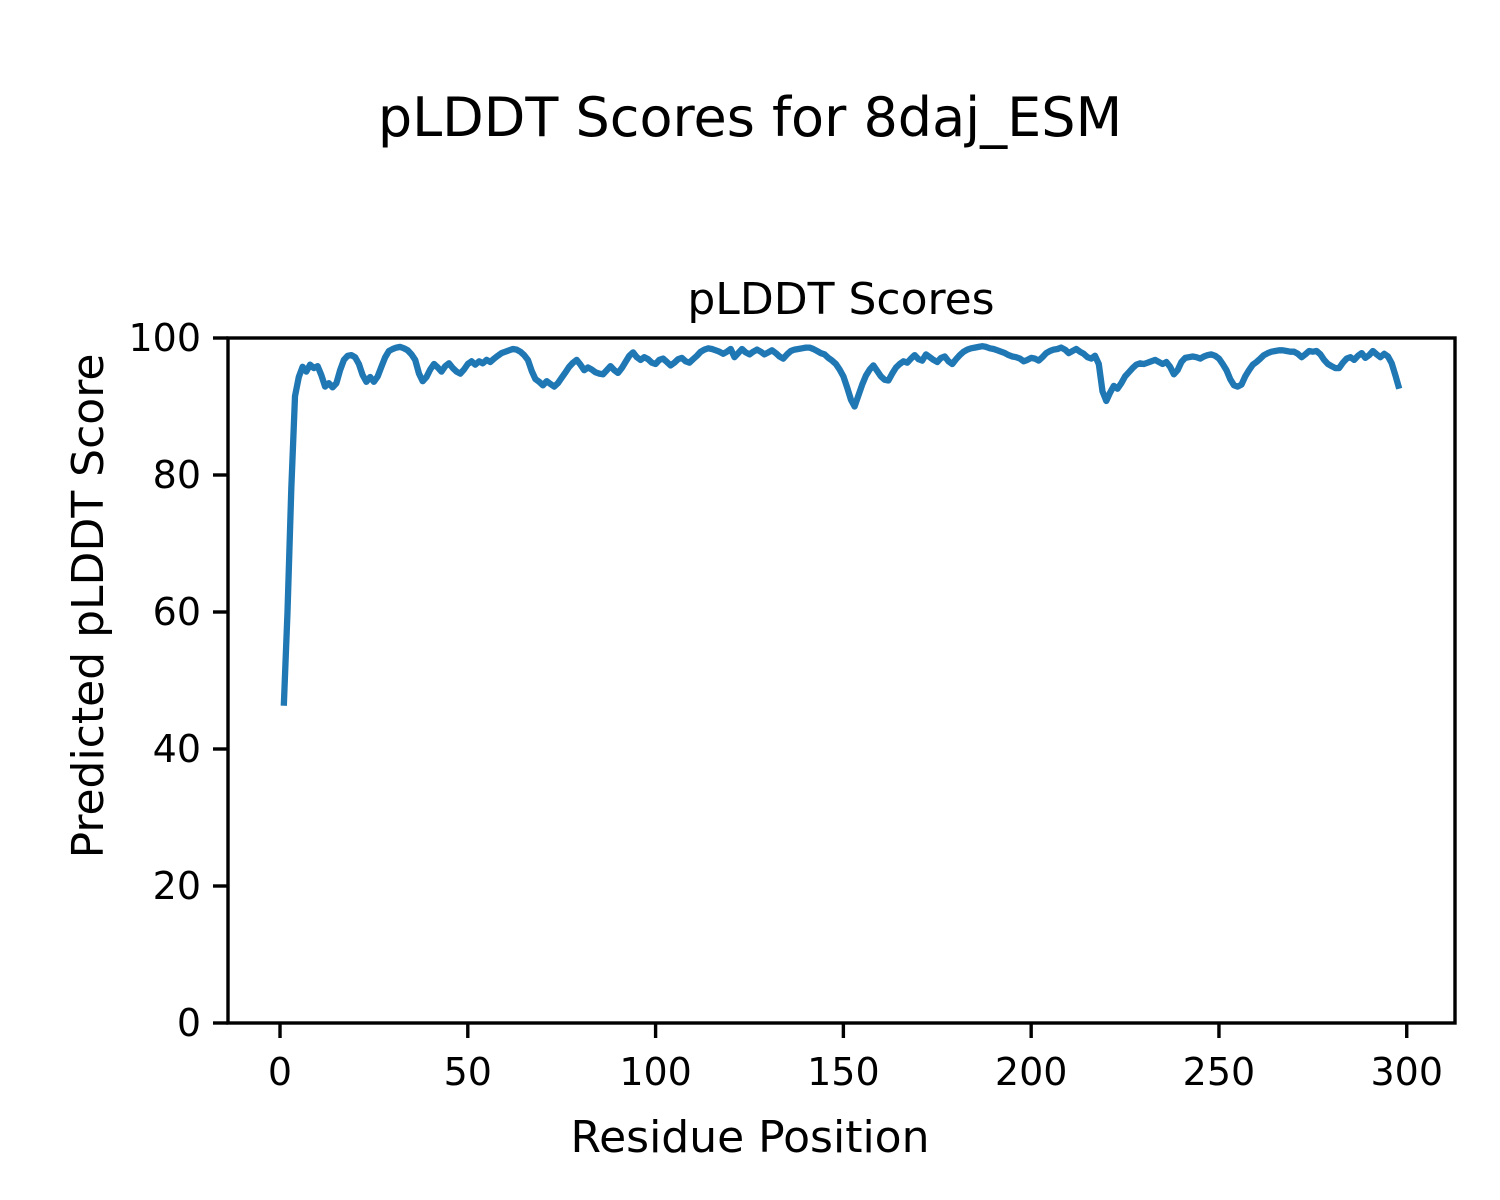 Image resolution: width=1500 pixels, height=1200 pixels. I want to click on x-axis-ticks: 0 50 100 150 200 250 300, so click(855, 1058).